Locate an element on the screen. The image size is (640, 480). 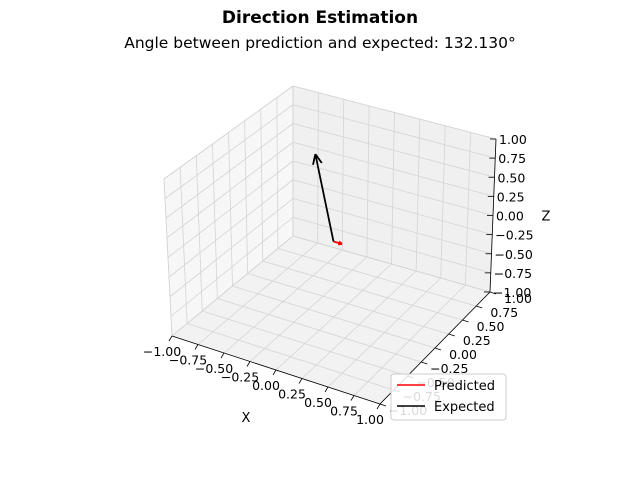
chart-title: Direction Estimation is located at coordinates (320, 18).